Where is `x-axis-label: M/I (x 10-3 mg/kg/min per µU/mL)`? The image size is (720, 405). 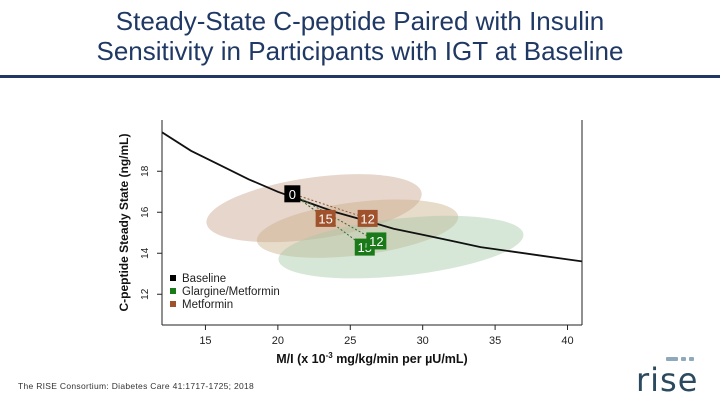
x-axis-label: M/I (x 10-3 mg/kg/min per µU/mL) is located at coordinates (371, 358).